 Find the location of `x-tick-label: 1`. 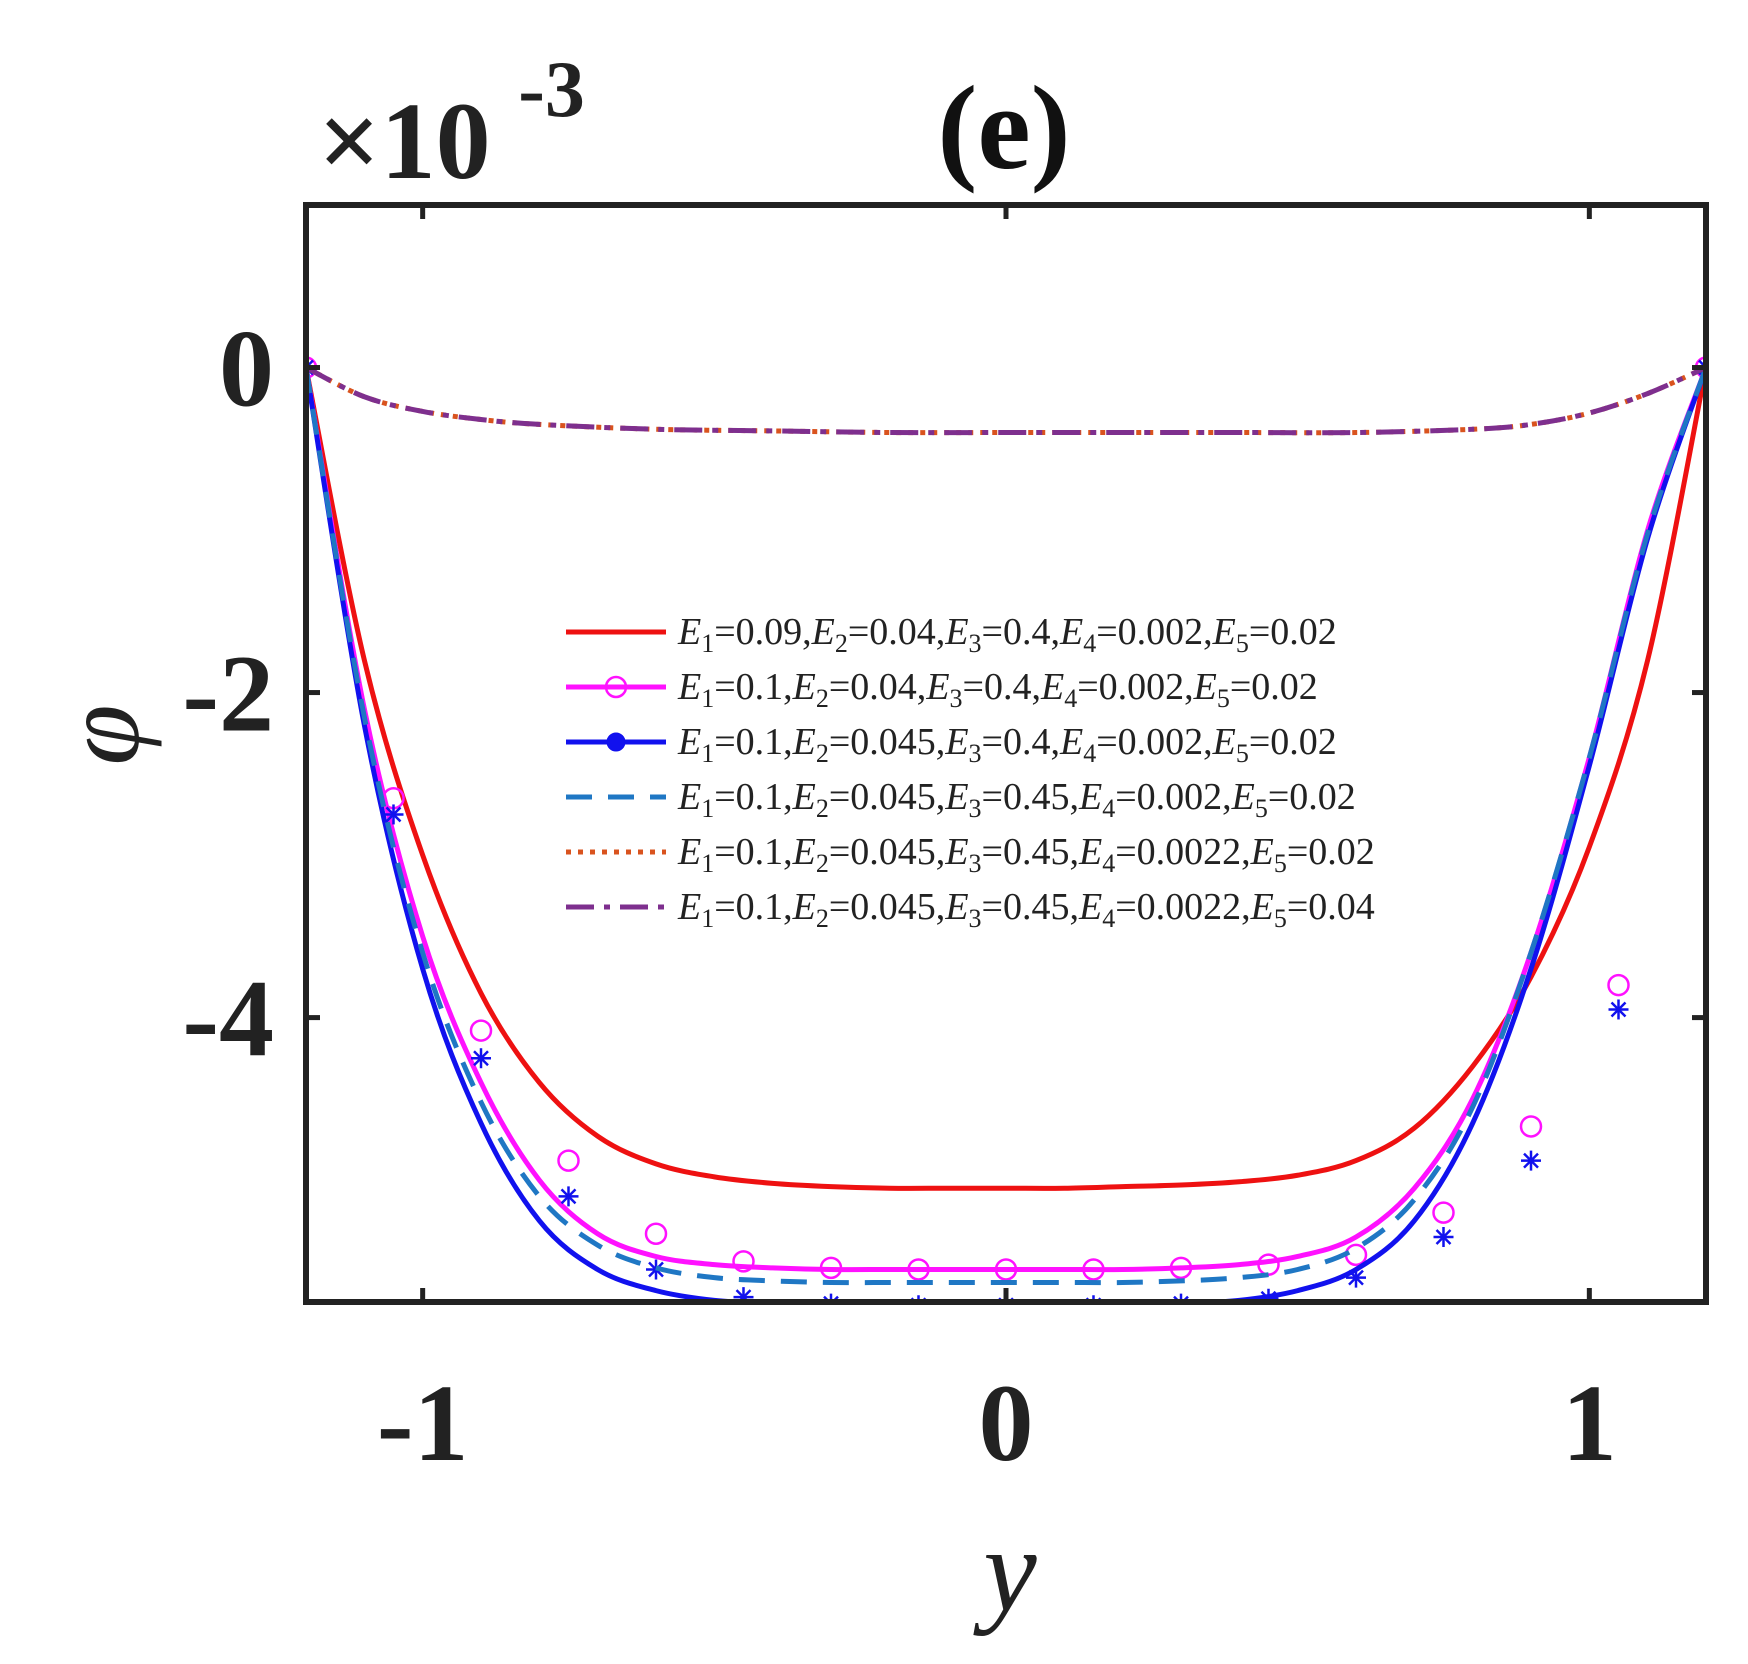

x-tick-label: 1 is located at coordinates (1589, 1423).